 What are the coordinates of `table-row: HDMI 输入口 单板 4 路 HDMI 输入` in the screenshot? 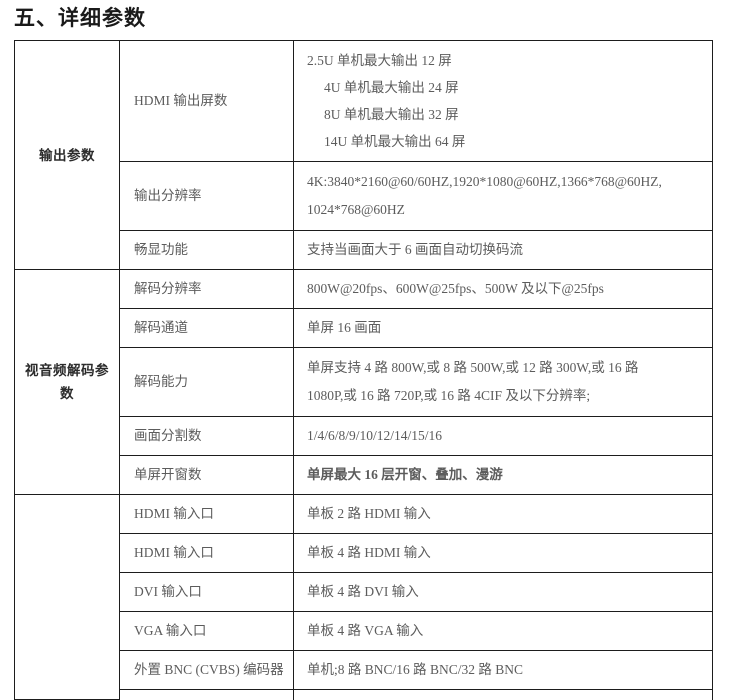 It's located at (364, 553).